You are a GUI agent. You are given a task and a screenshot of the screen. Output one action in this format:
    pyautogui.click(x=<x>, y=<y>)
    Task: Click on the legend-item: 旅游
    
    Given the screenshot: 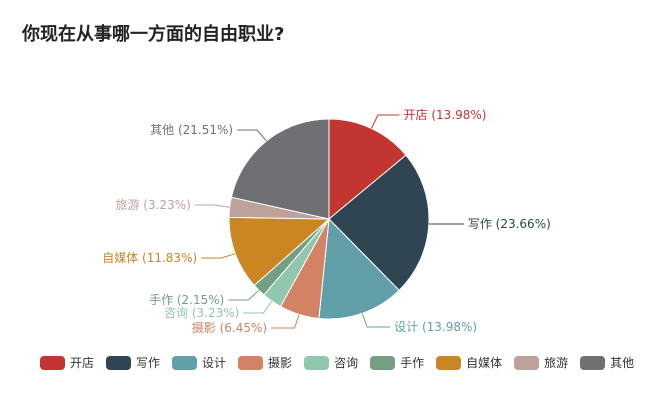 What is the action you would take?
    pyautogui.click(x=541, y=362)
    